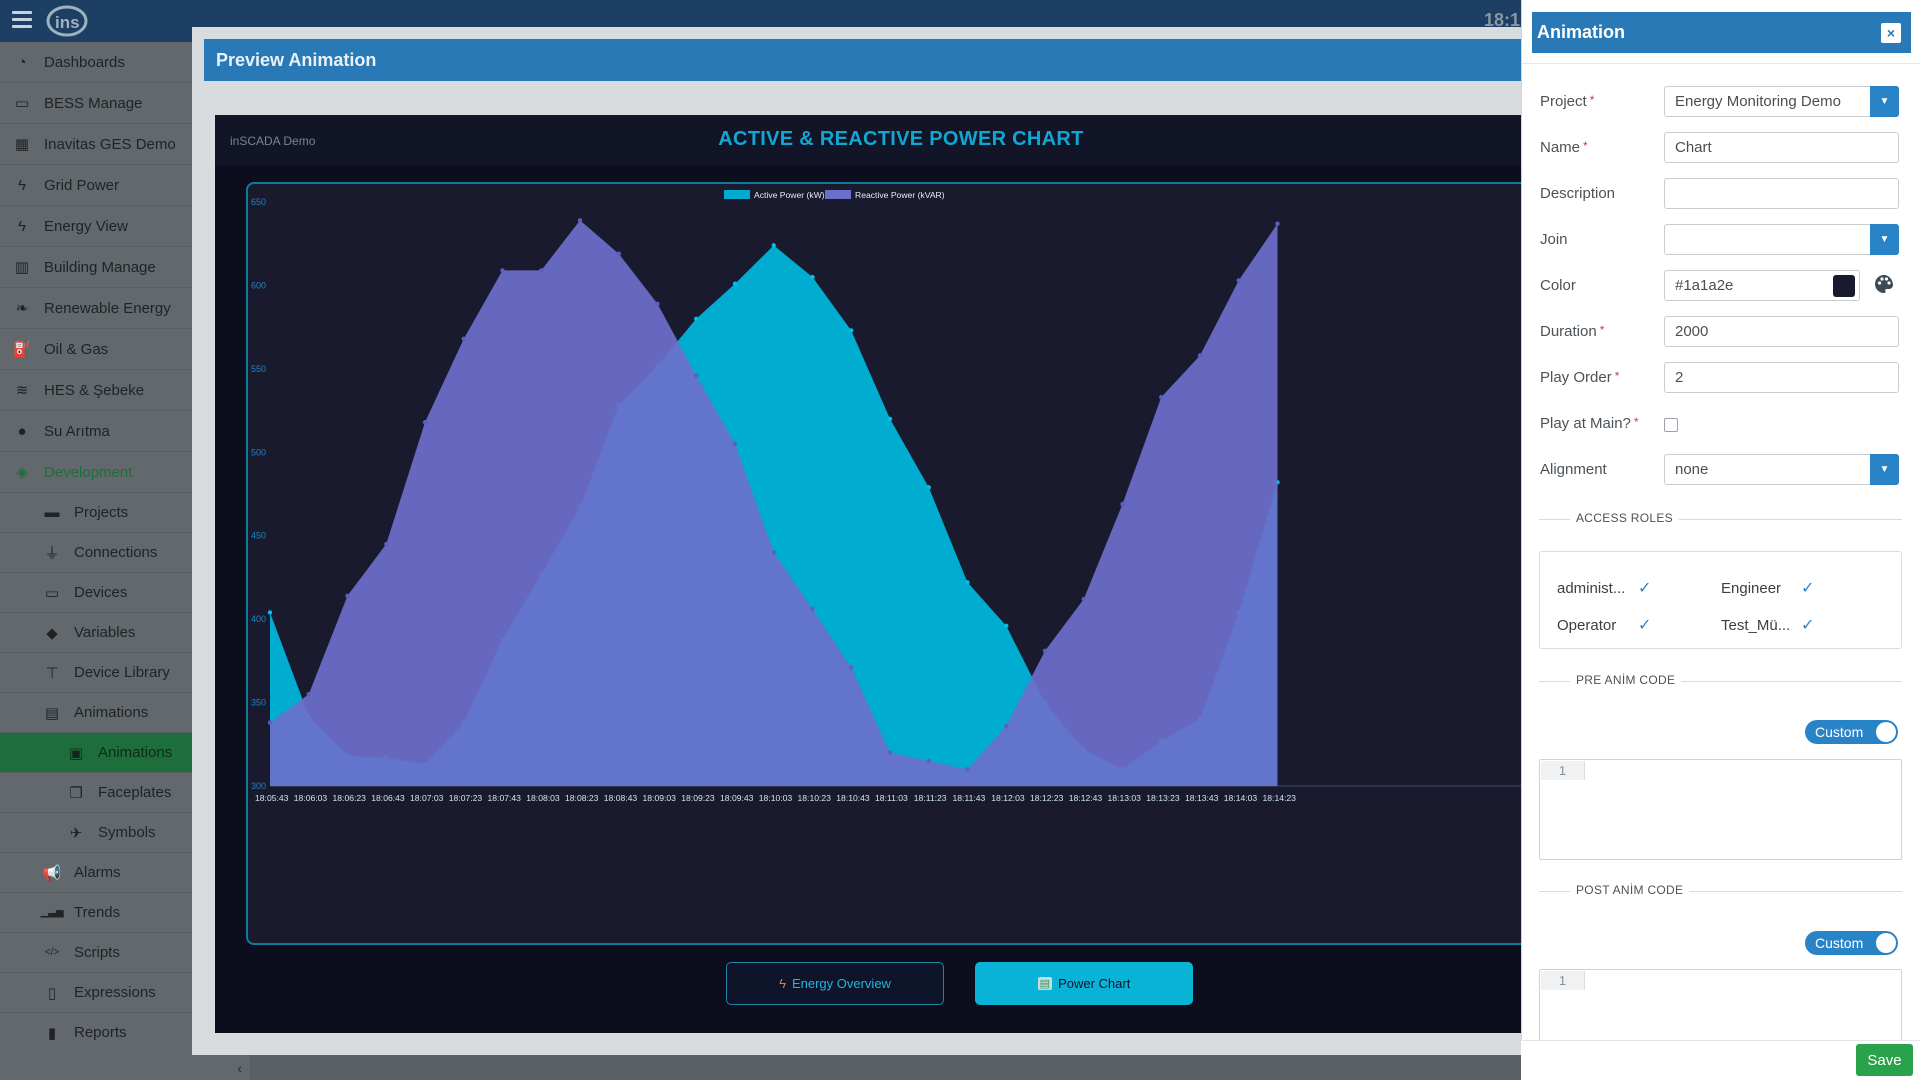 This screenshot has width=1920, height=1080. I want to click on pre-anim-code-editor: 1, so click(1720, 809).